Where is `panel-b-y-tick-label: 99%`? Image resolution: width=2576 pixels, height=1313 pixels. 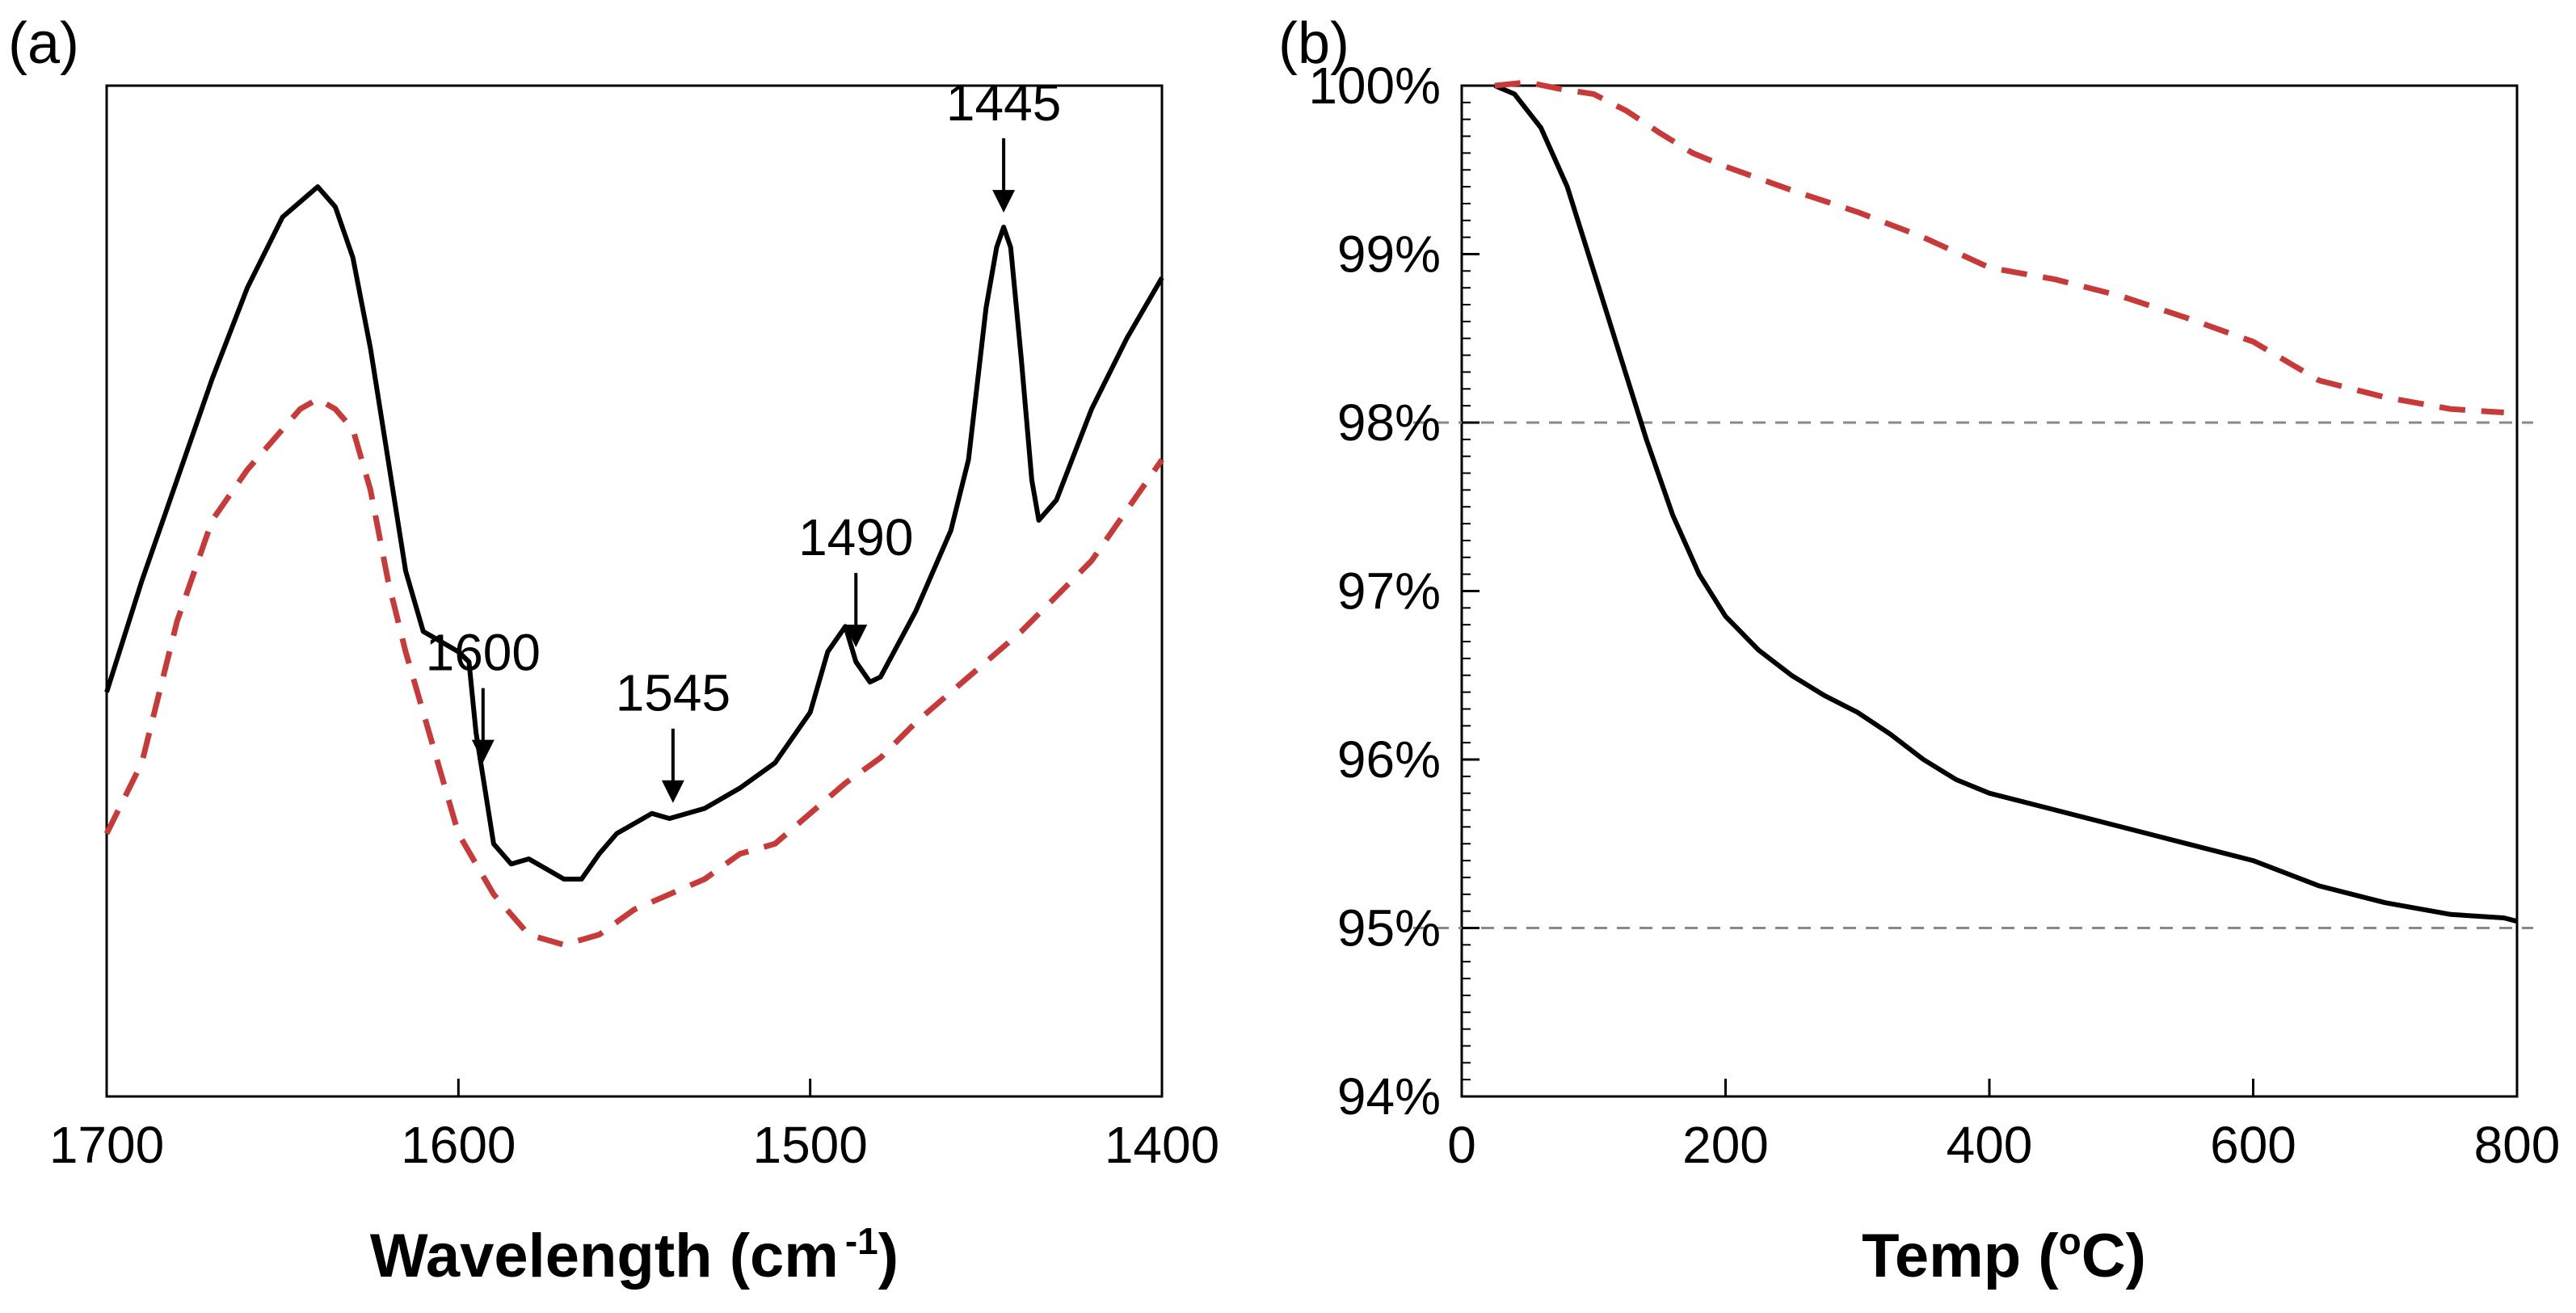
panel-b-y-tick-label: 99% is located at coordinates (1389, 255).